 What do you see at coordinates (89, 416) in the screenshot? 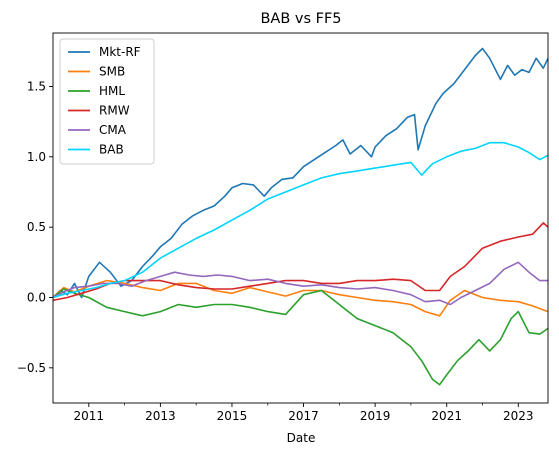
I see `x-tick-label: 2011` at bounding box center [89, 416].